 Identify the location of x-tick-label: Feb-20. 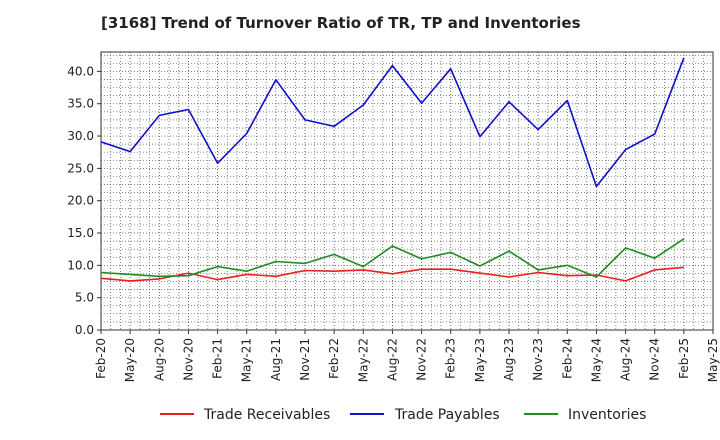
(101, 358).